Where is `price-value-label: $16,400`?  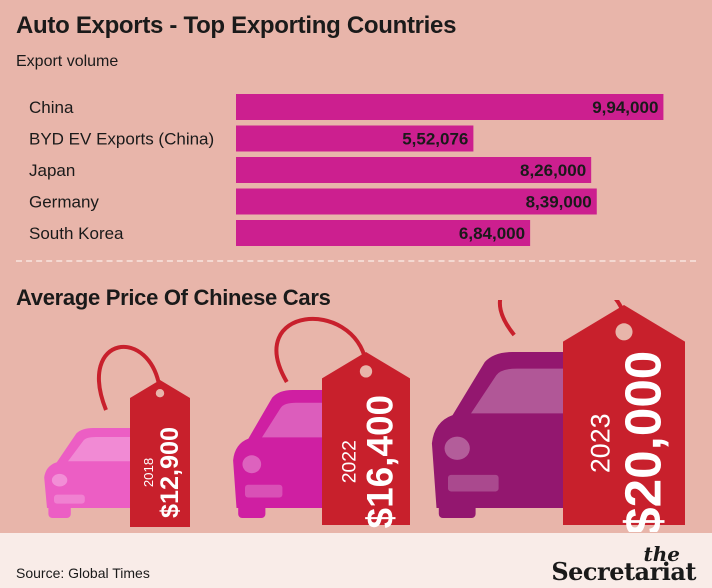 price-value-label: $16,400 is located at coordinates (379, 462).